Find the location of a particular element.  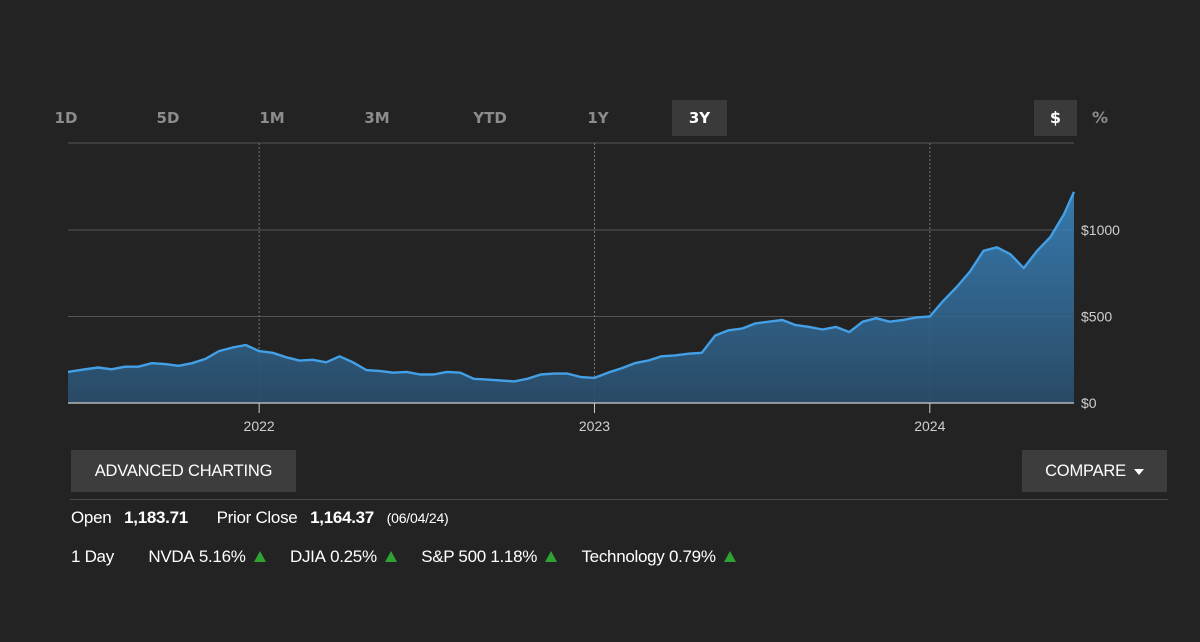

perf-change: 1.18% is located at coordinates (514, 556).